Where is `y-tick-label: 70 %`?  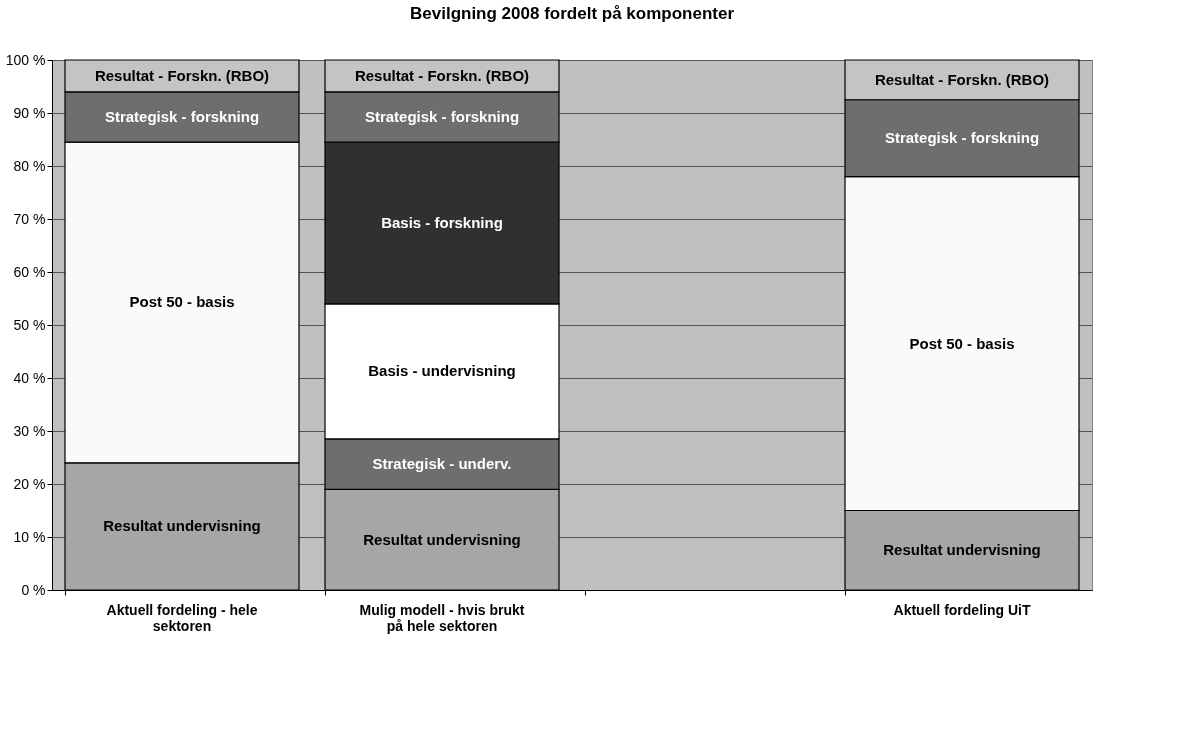
y-tick-label: 70 % is located at coordinates (29, 218).